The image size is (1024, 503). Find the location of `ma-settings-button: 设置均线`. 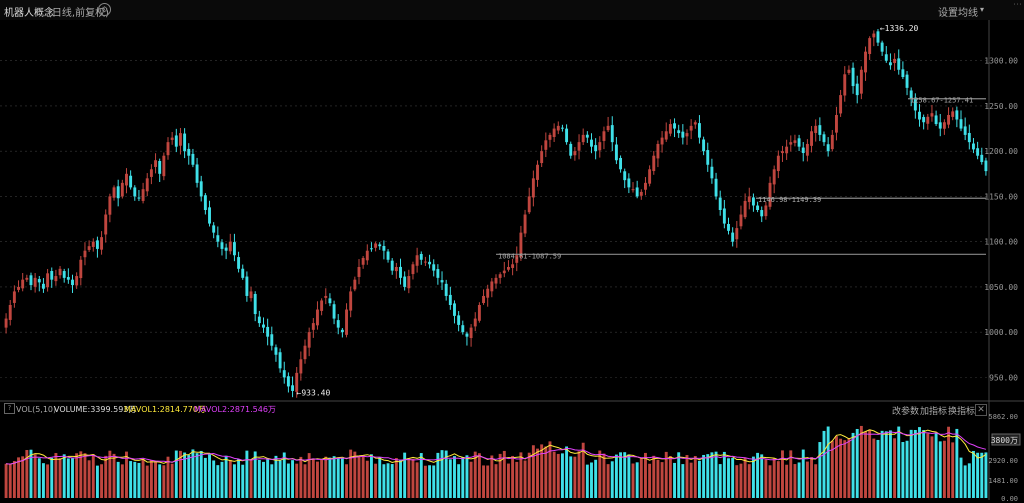

ma-settings-button: 设置均线 is located at coordinates (958, 13).